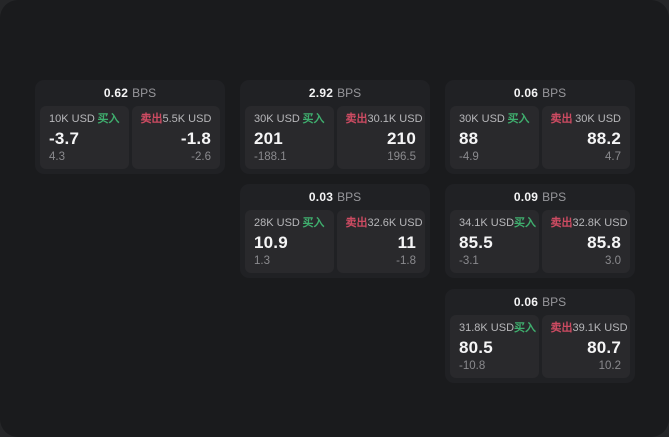 The height and width of the screenshot is (437, 669). I want to click on sell-sub-value: 4.7, so click(613, 157).